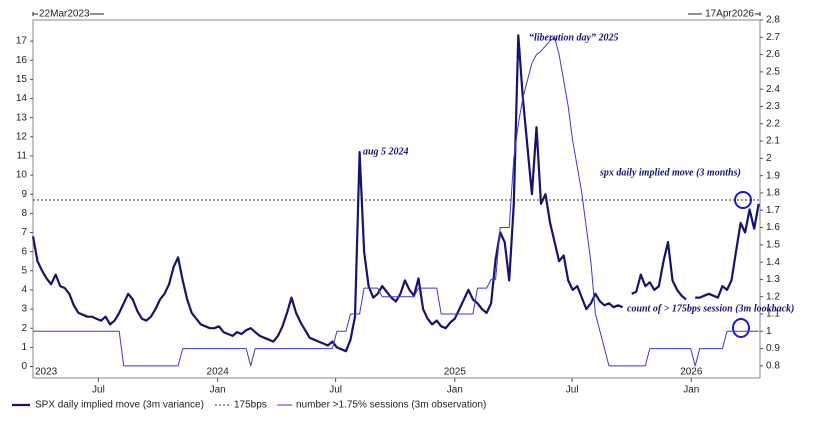  What do you see at coordinates (773, 175) in the screenshot?
I see `y2-tick-label: 1.9` at bounding box center [773, 175].